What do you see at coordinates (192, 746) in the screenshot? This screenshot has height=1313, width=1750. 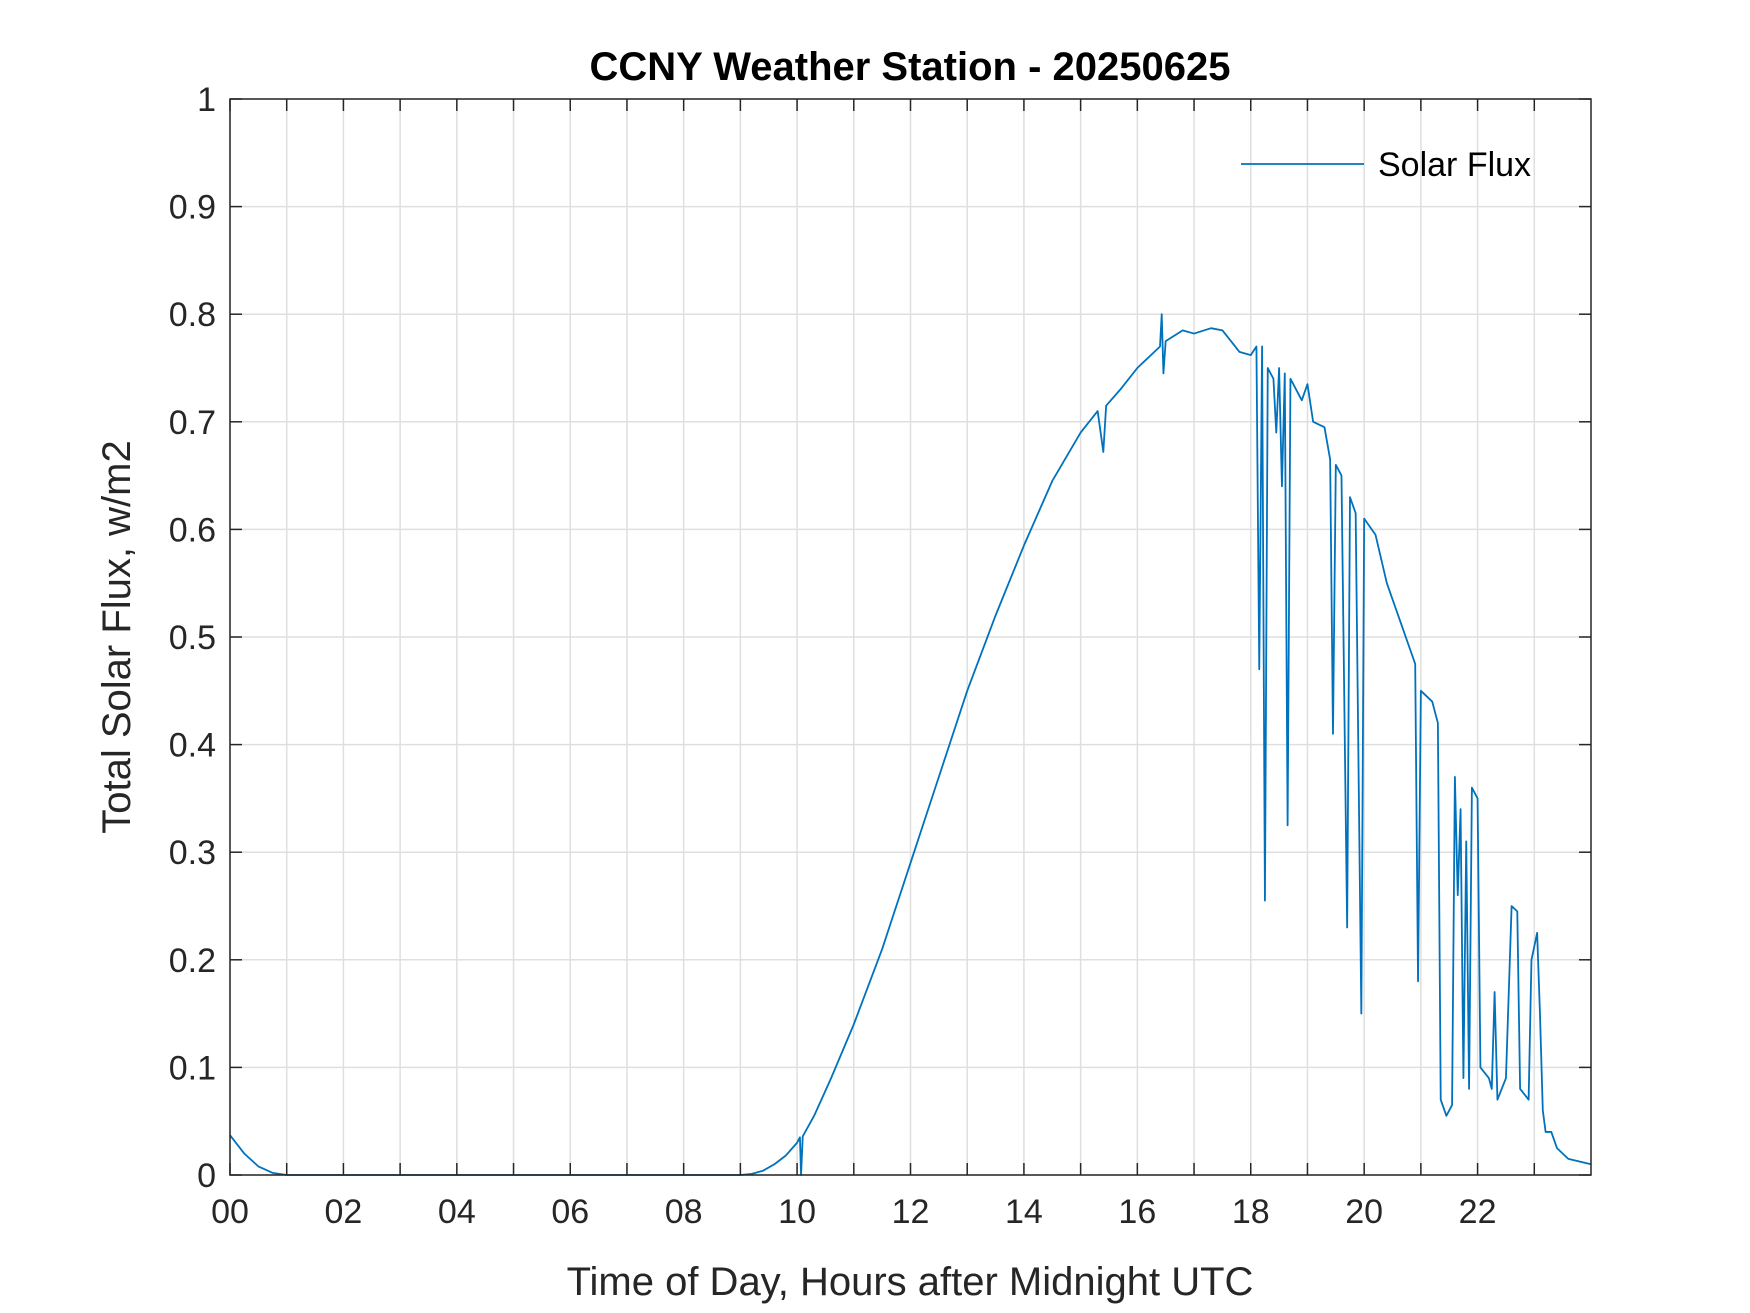 I see `y-tick-label: 0.4` at bounding box center [192, 746].